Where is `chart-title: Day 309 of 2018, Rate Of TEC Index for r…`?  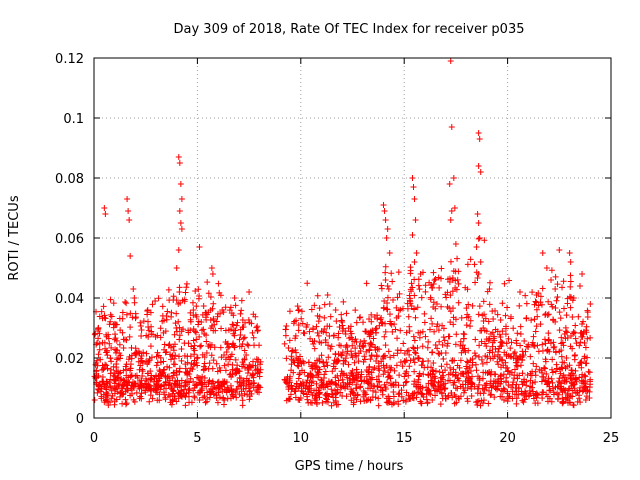 chart-title: Day 309 of 2018, Rate Of TEC Index for r… is located at coordinates (349, 29).